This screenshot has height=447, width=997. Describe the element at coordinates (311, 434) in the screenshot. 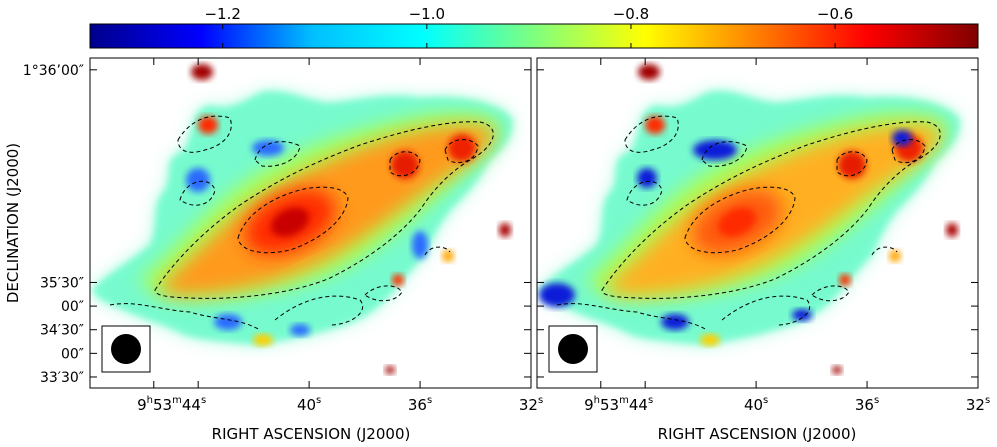

I see `x-axis-label-left: RIGHT ASCENSION (J2000)` at that location.